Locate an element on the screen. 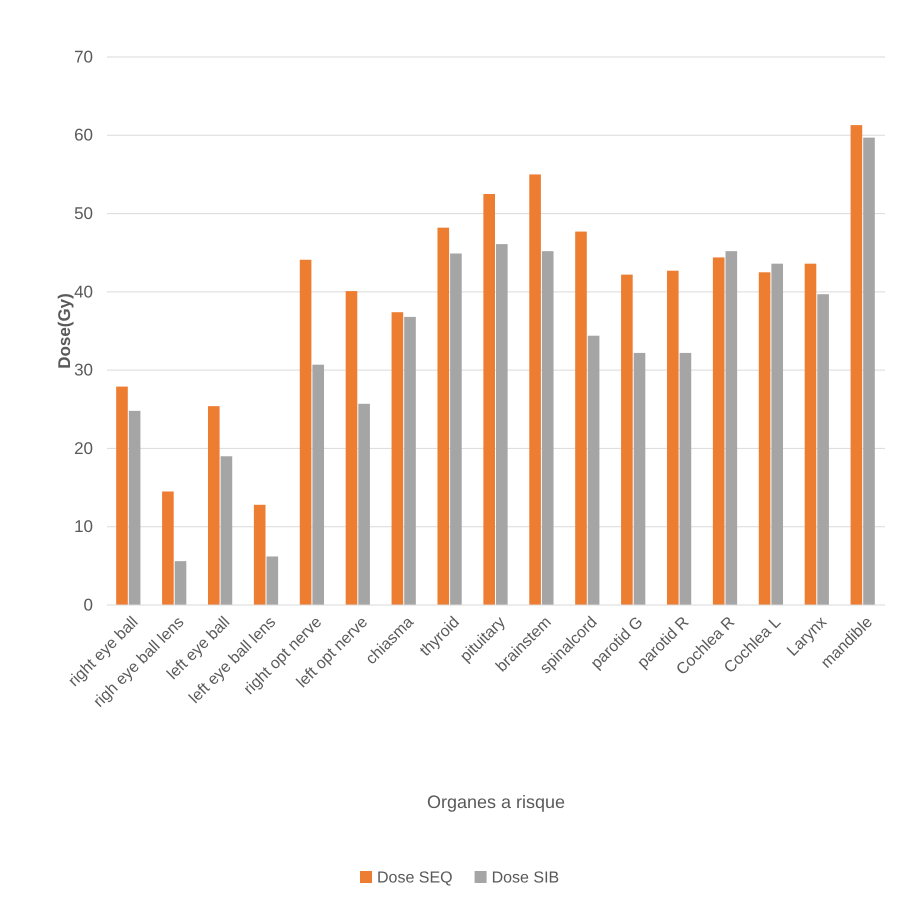  y-axis-title: Dose(Gy) is located at coordinates (64, 331).